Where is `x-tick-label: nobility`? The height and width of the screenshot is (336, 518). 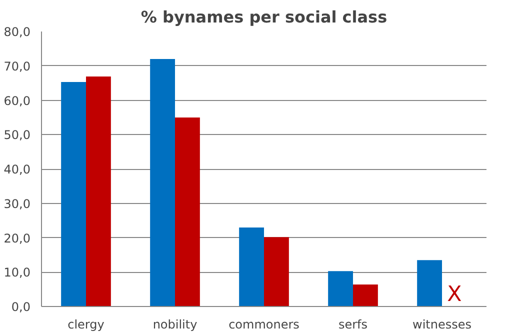 x-tick-label: nobility is located at coordinates (175, 325).